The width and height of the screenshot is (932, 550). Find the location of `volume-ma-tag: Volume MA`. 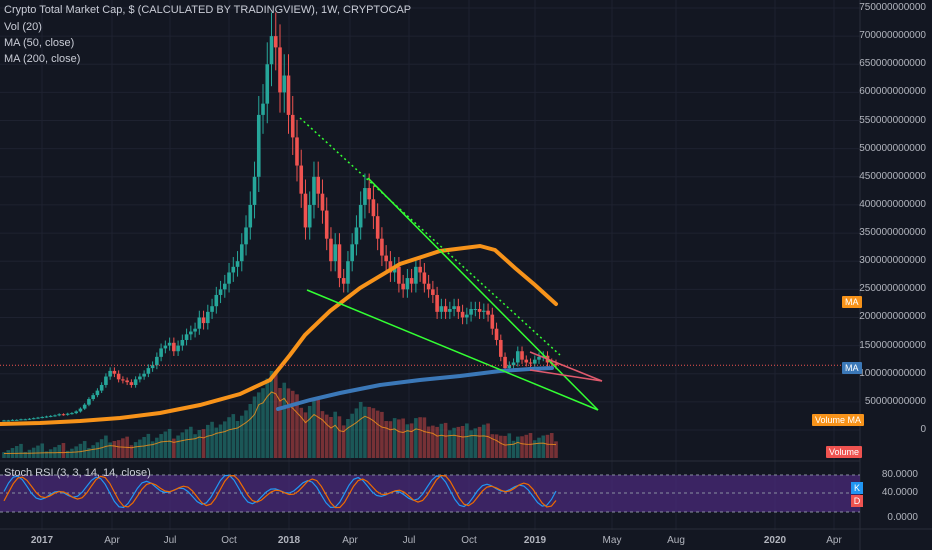

volume-ma-tag: Volume MA is located at coordinates (838, 420).